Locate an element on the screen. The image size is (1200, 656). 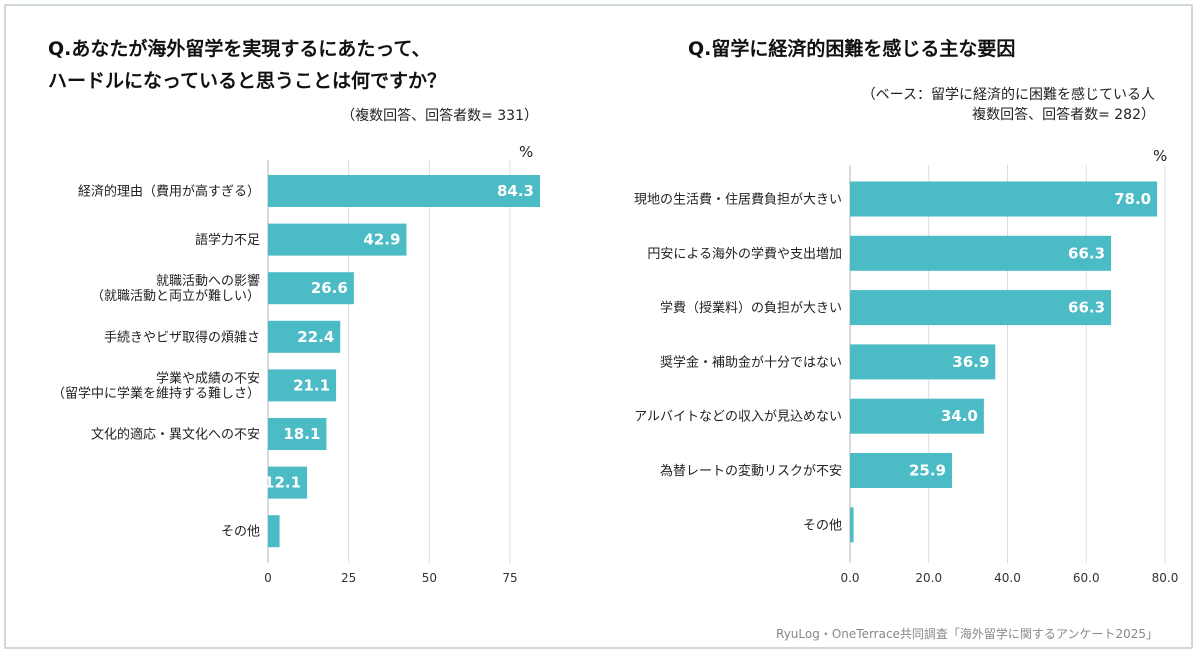
chart2-tick-label: 80.0 is located at coordinates (1165, 578).